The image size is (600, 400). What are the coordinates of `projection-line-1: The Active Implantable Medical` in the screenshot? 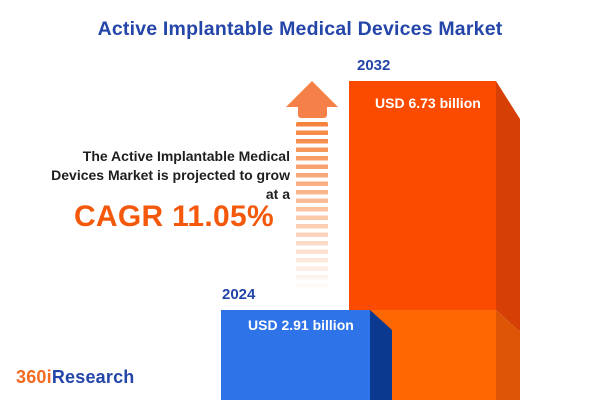 It's located at (186, 156).